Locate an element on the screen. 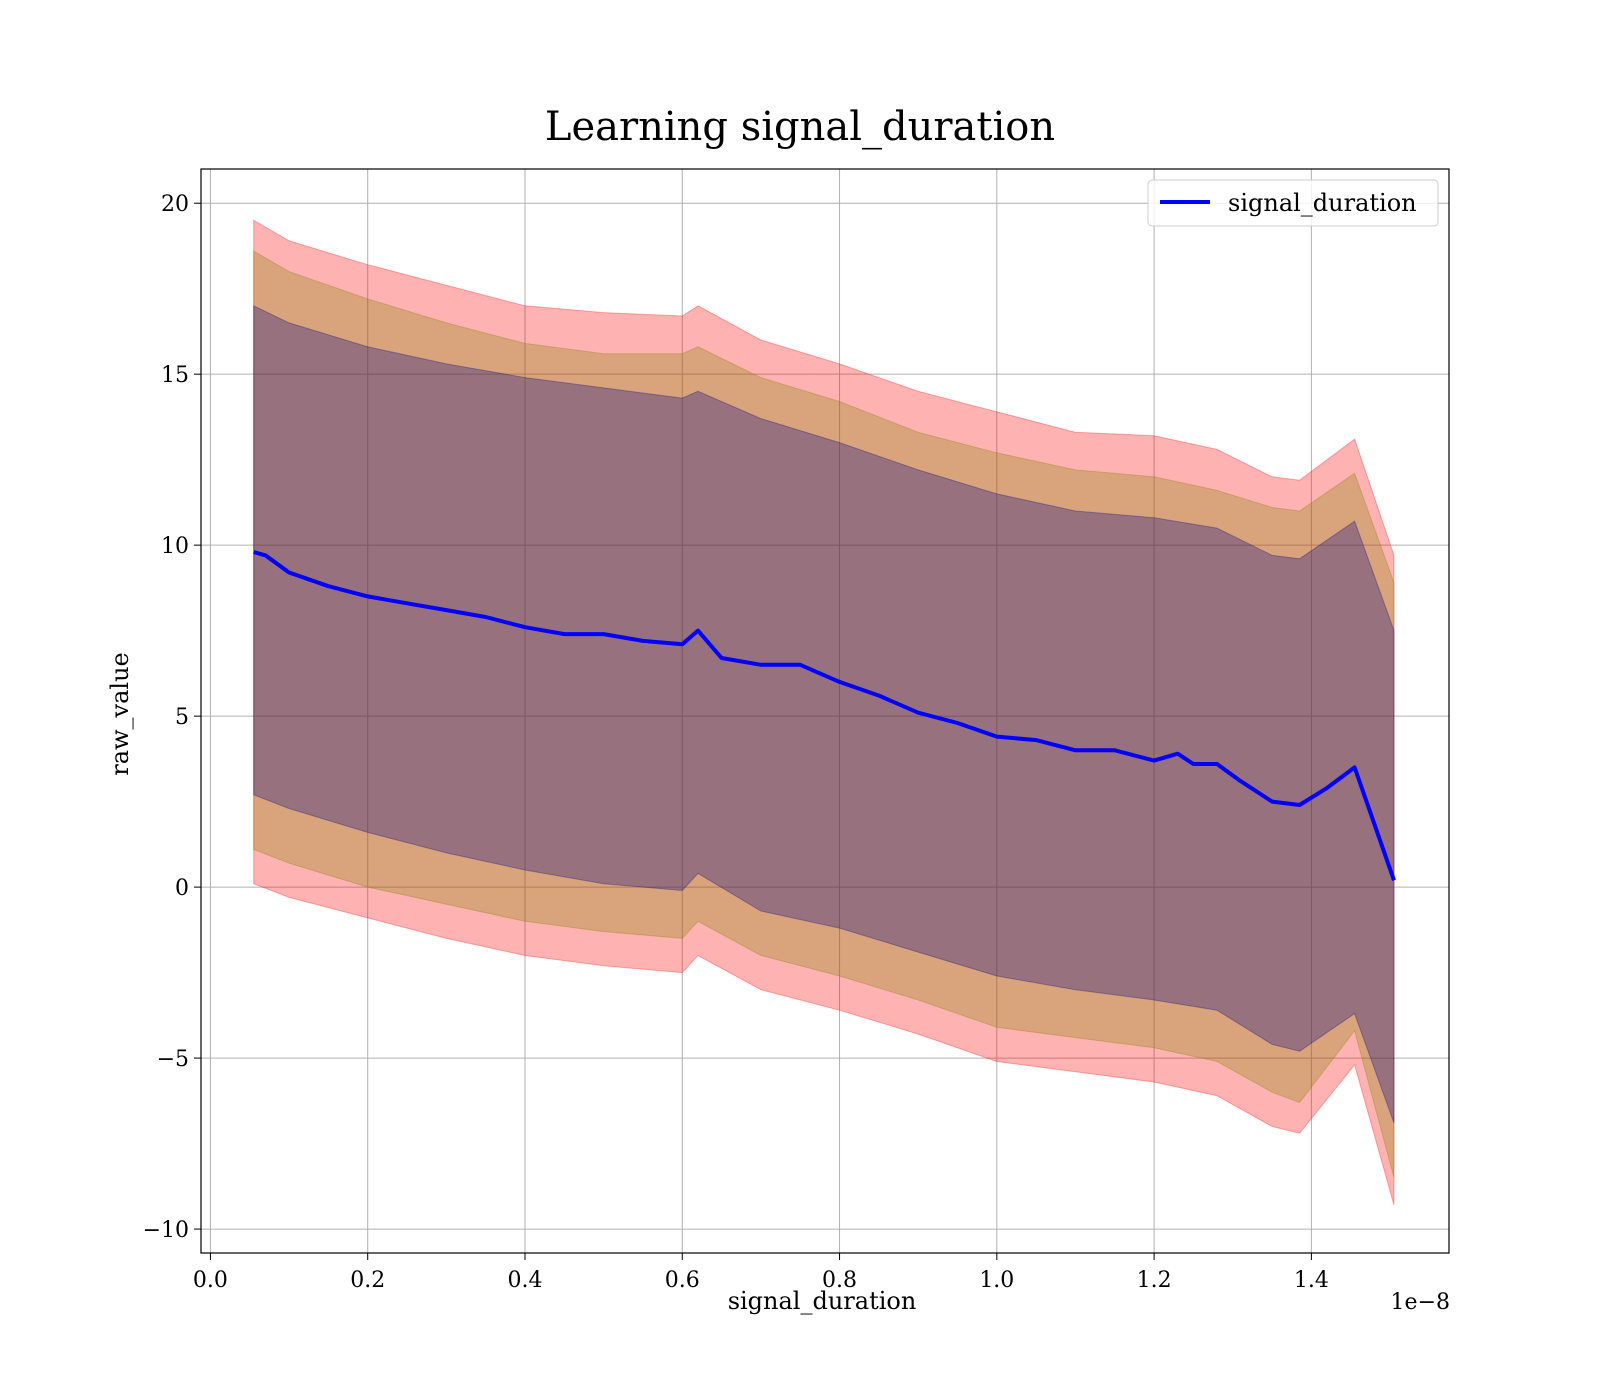 This screenshot has width=1600, height=1400. legend: signal_duration is located at coordinates (1293, 203).